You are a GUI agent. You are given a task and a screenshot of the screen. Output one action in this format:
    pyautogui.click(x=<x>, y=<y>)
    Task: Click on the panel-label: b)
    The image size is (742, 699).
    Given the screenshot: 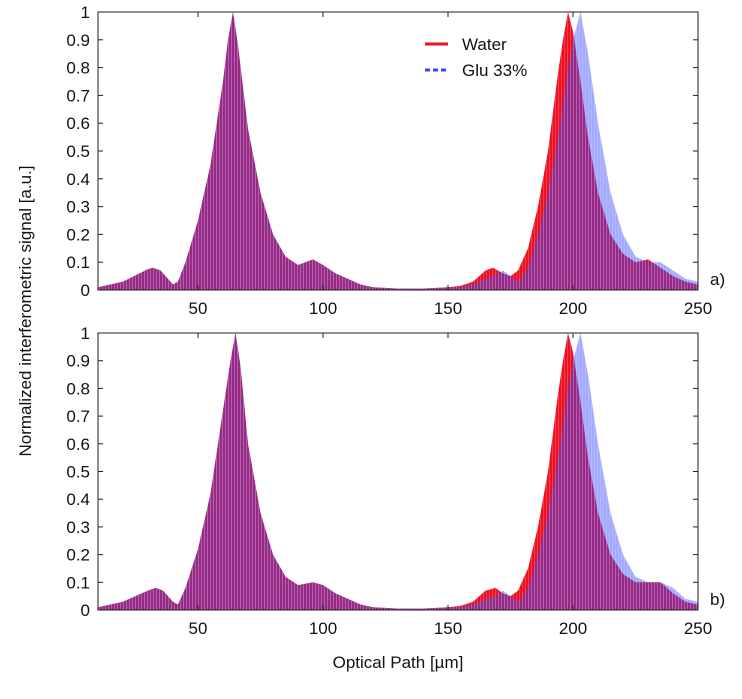 What is the action you would take?
    pyautogui.click(x=717, y=599)
    